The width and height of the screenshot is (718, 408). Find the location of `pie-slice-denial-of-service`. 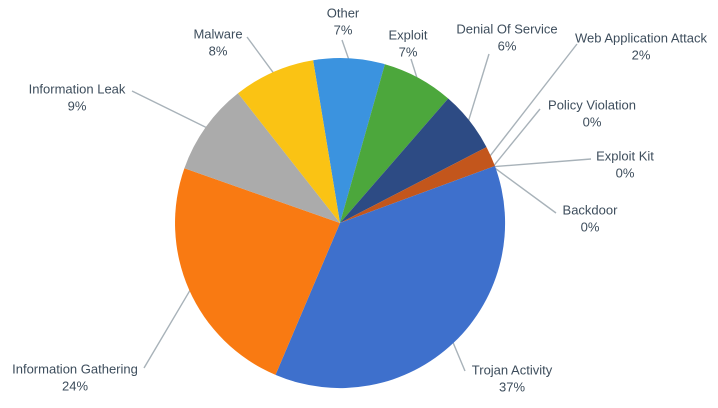

pie-slice-denial-of-service is located at coordinates (413, 160).